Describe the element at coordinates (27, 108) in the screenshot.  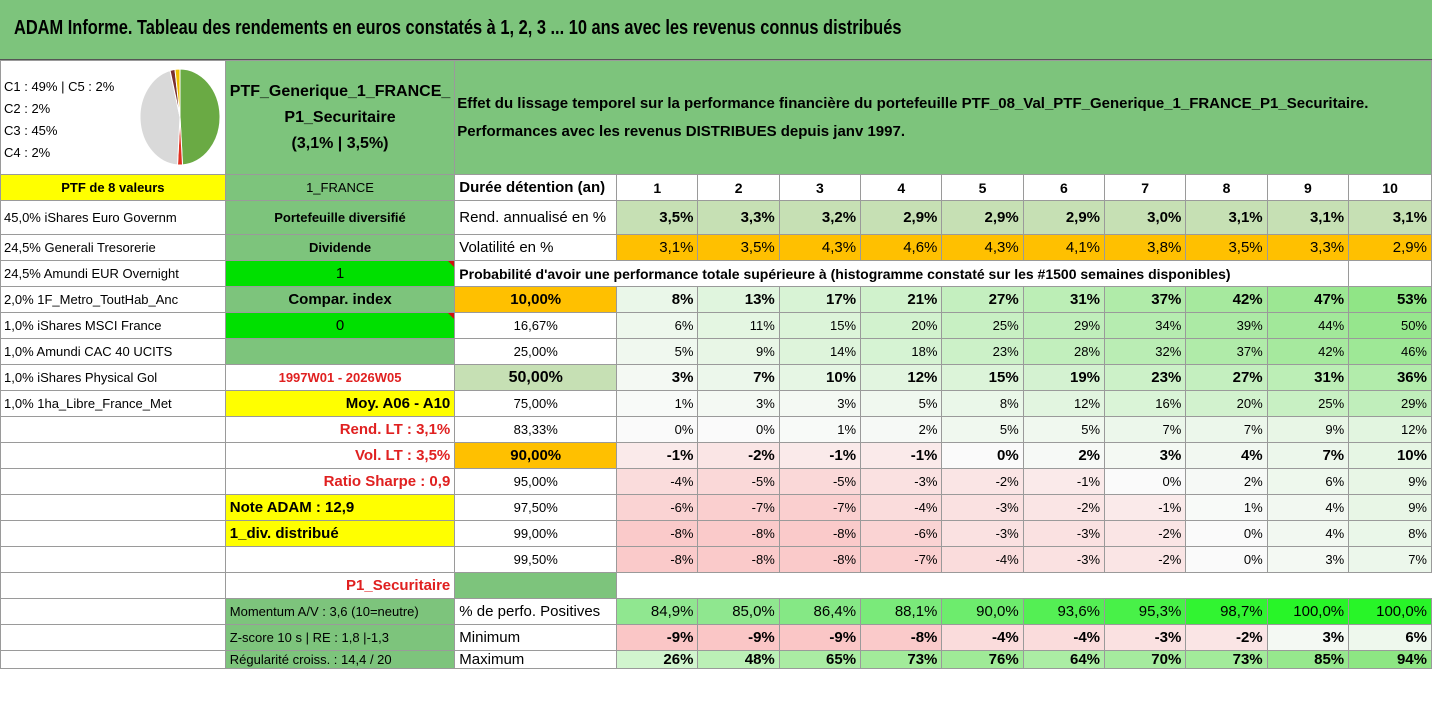
I see `pie-legend-item: C2 : 2%` at that location.